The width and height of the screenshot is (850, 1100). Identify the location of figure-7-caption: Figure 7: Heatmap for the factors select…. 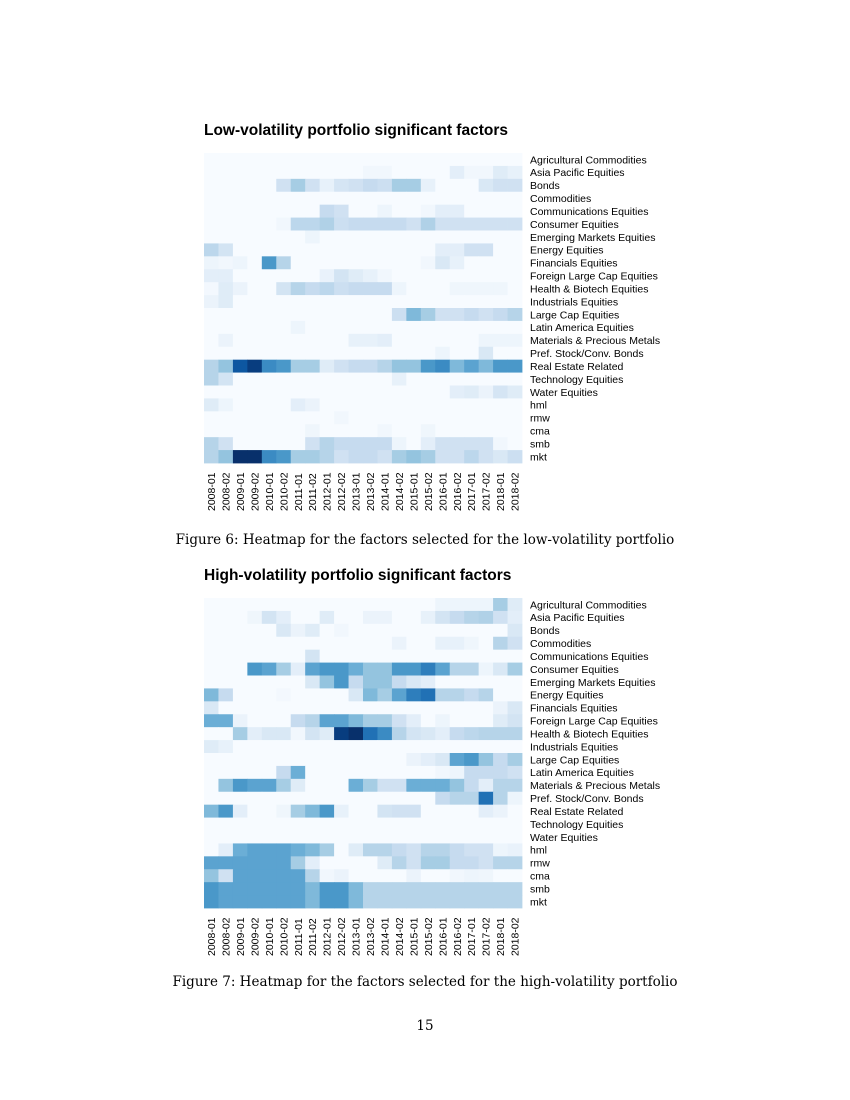
(425, 982).